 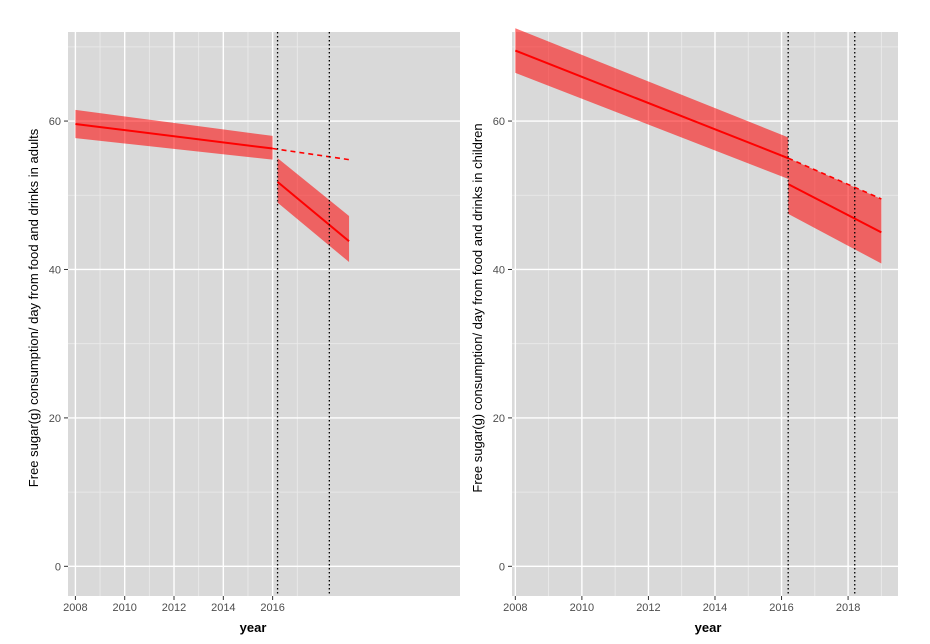 What do you see at coordinates (848, 608) in the screenshot?
I see `x-tick-label: 2018` at bounding box center [848, 608].